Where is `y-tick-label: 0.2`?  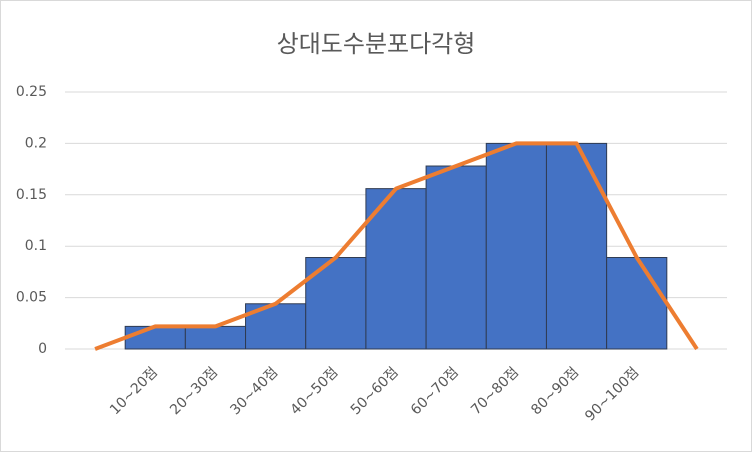
y-tick-label: 0.2 is located at coordinates (36, 143).